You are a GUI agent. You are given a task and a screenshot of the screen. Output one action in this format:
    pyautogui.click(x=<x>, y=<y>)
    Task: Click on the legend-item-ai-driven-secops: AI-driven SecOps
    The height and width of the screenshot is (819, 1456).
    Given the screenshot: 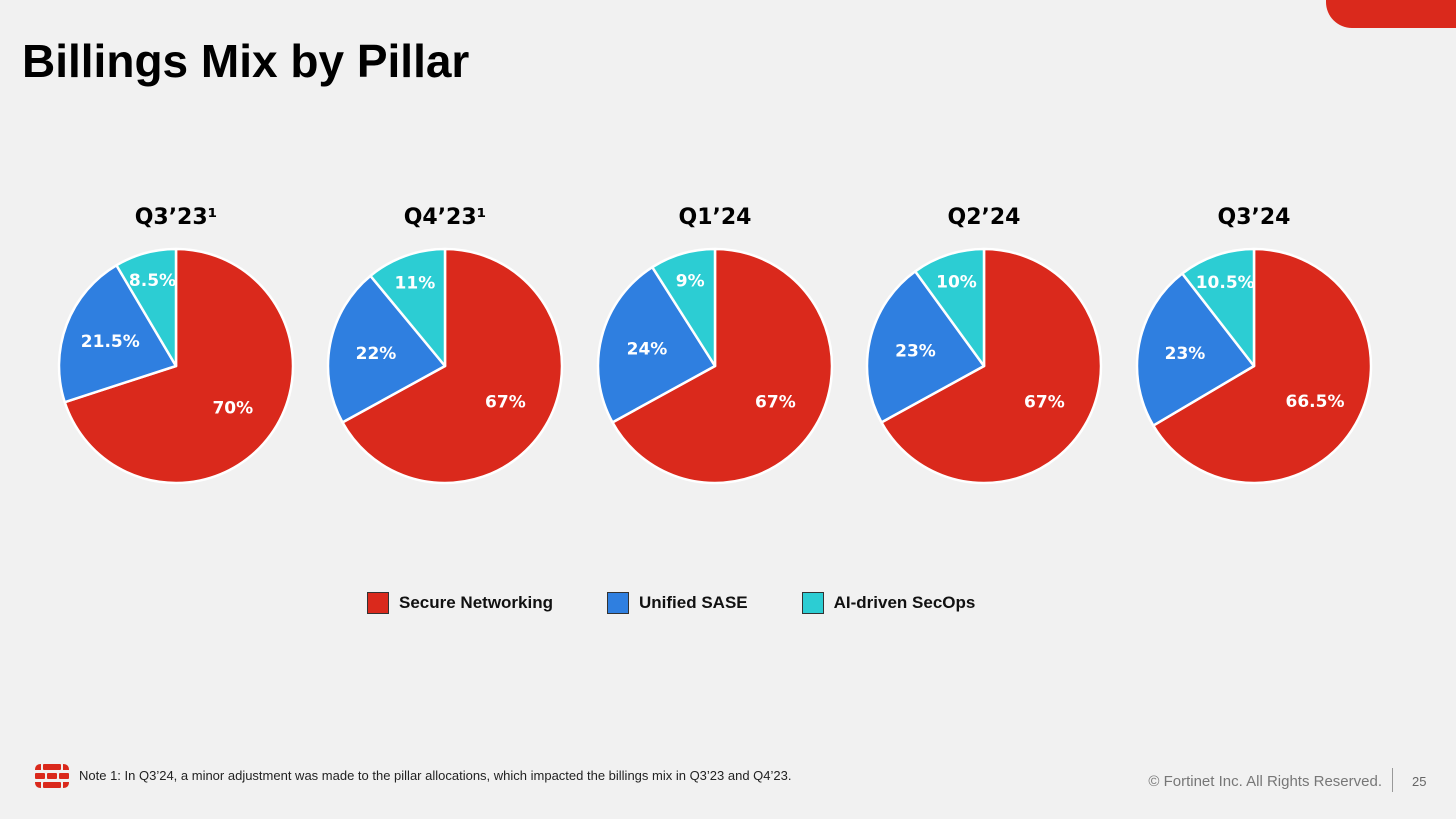 What is the action you would take?
    pyautogui.click(x=888, y=603)
    